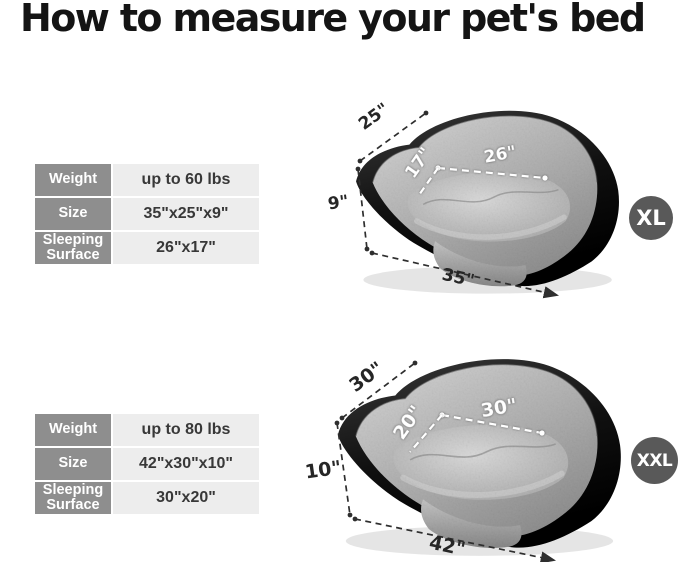 The height and width of the screenshot is (562, 679). Describe the element at coordinates (186, 430) in the screenshot. I see `xxl-weight-value: up to 80 lbs` at that location.